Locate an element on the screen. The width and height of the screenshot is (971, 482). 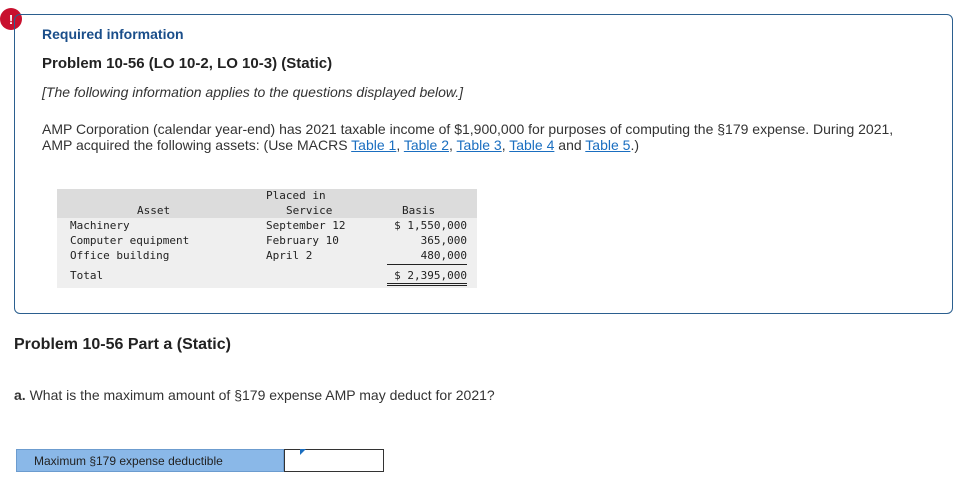
total-label: Total is located at coordinates (87, 275).